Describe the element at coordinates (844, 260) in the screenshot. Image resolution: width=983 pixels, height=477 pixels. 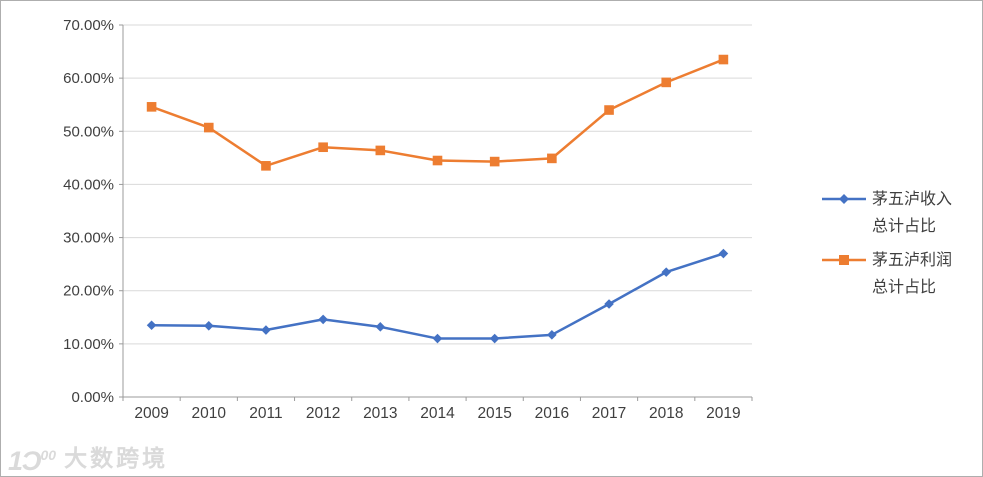
I see `legend-marker-profit` at that location.